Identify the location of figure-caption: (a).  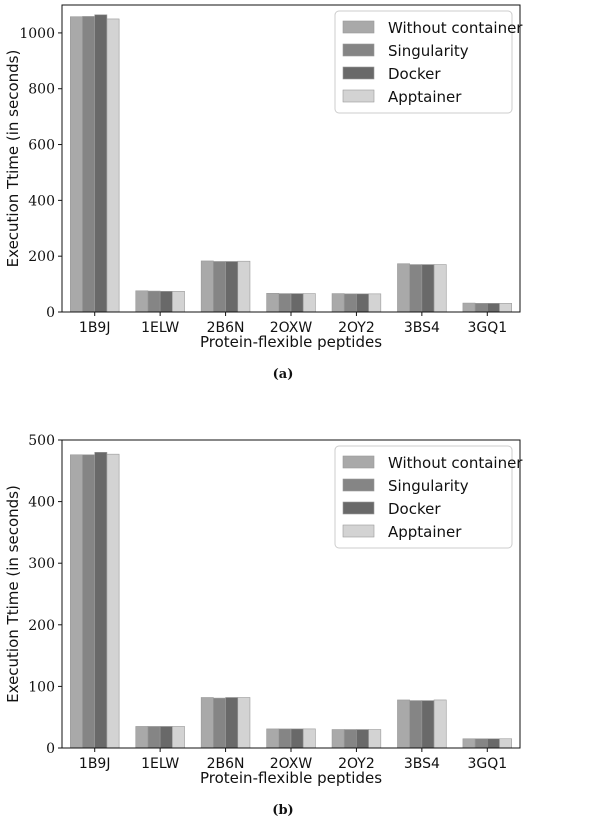
(283, 374).